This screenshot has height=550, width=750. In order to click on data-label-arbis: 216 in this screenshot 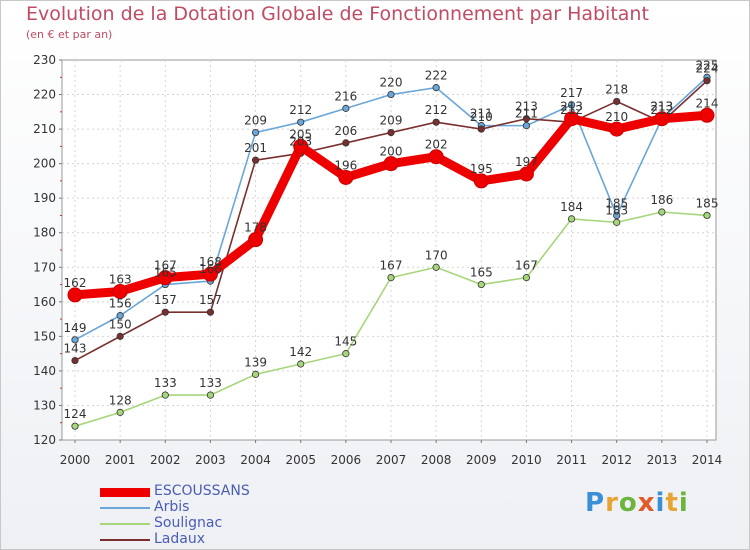, I will do `click(345, 96)`.